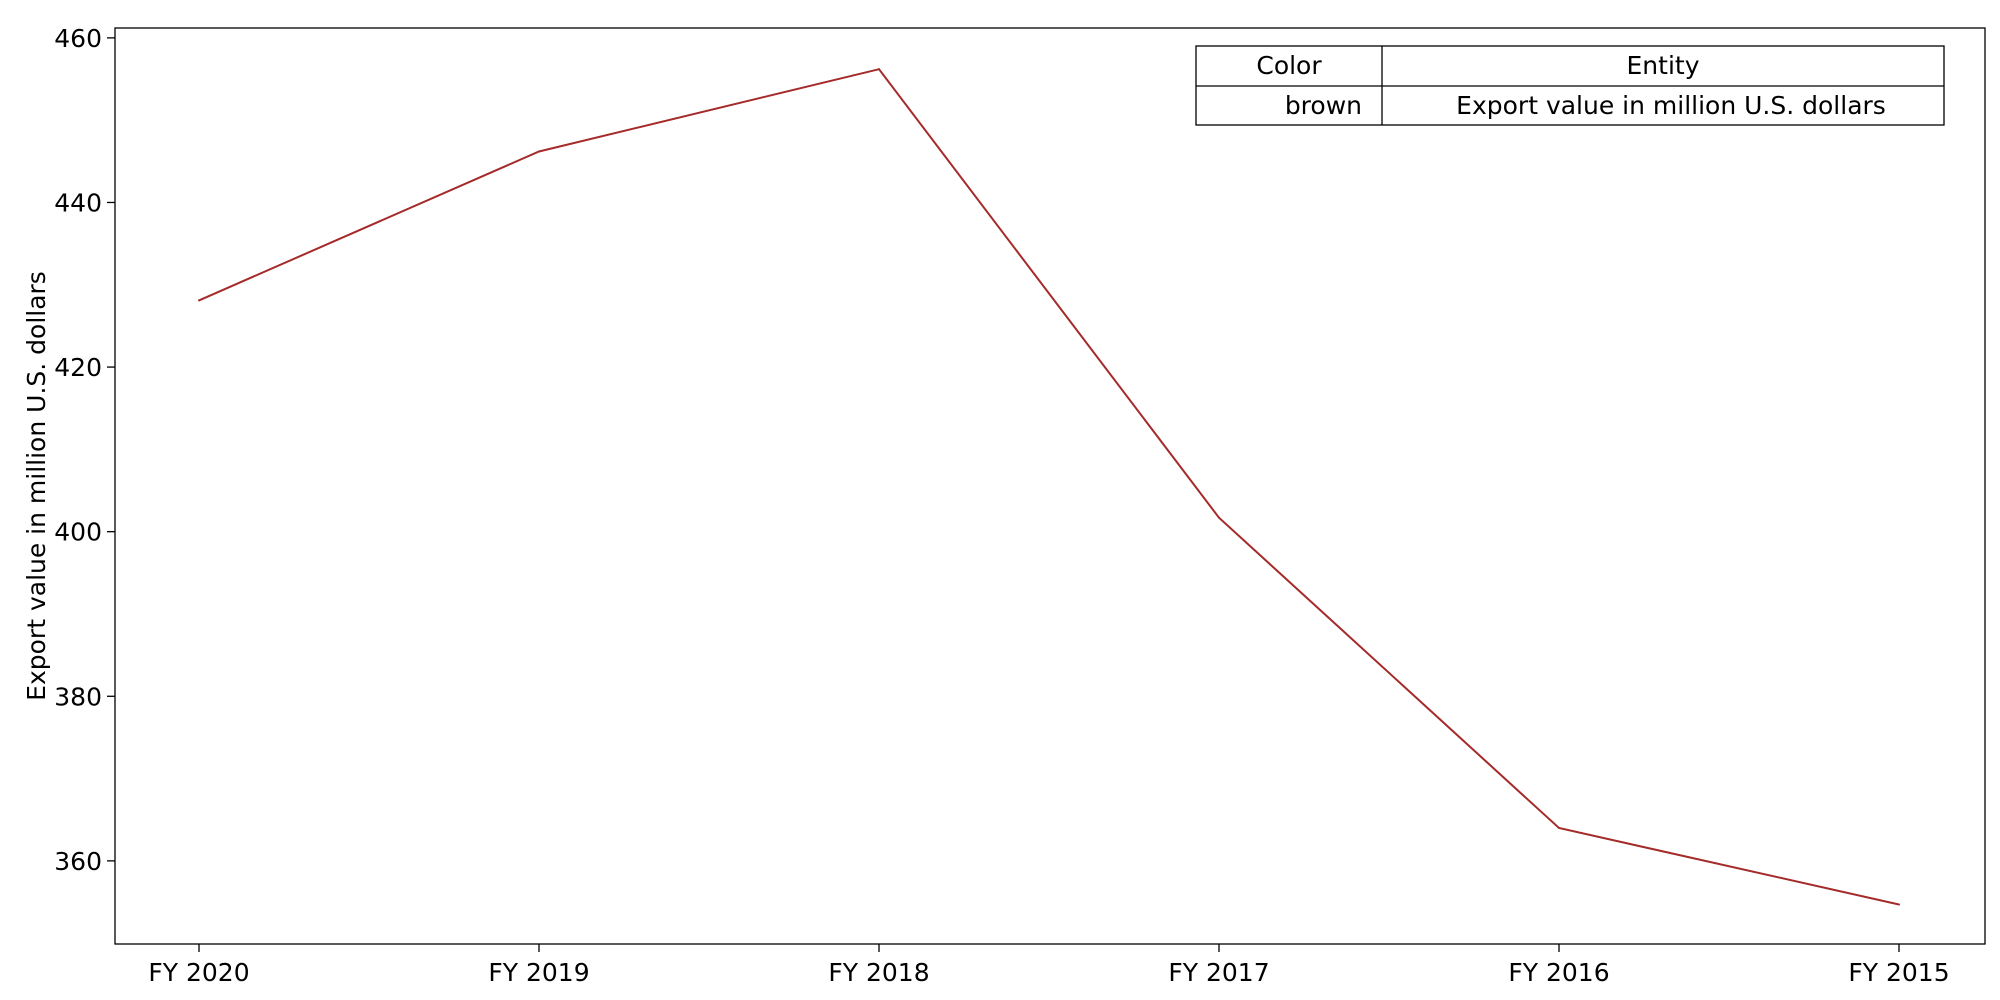 This screenshot has width=2000, height=1000. I want to click on y-tick-label: 400, so click(78, 532).